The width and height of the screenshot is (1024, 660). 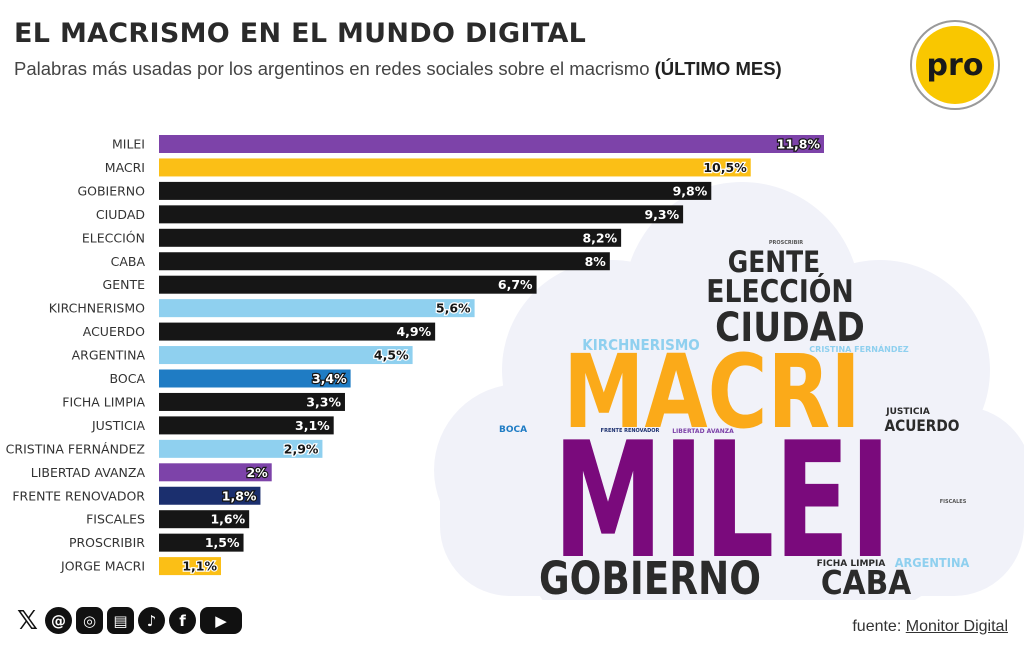 What do you see at coordinates (390, 237) in the screenshot?
I see `bar-eleccion` at bounding box center [390, 237].